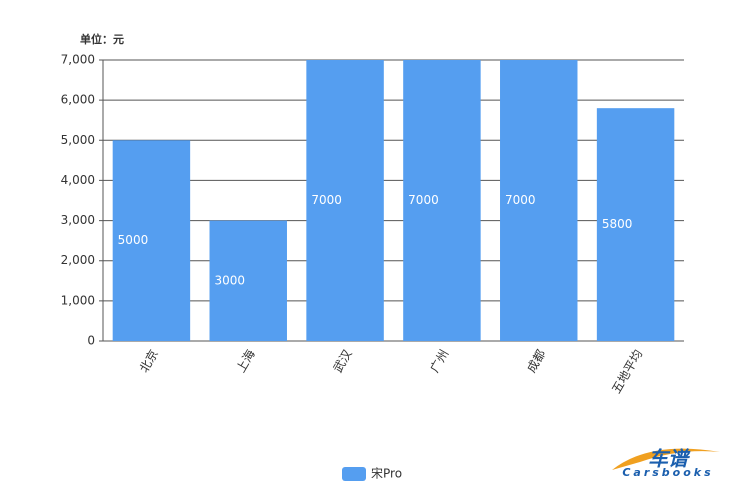 The width and height of the screenshot is (744, 496). What do you see at coordinates (617, 224) in the screenshot?
I see `data-label: 5800` at bounding box center [617, 224].